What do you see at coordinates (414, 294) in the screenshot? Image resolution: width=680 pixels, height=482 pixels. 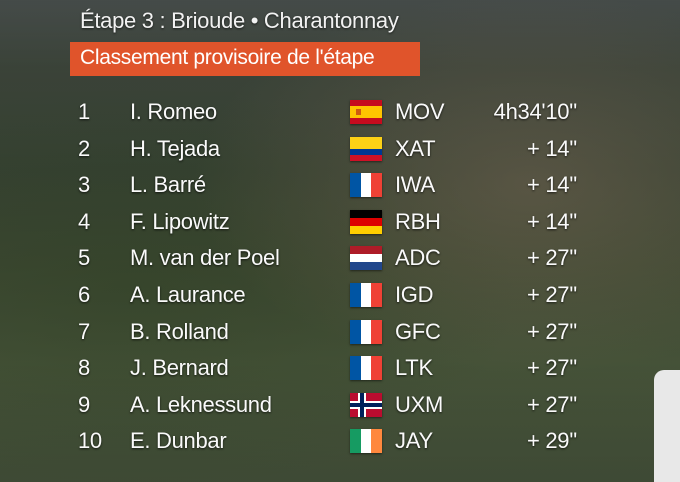 I see `team-code: IGD` at bounding box center [414, 294].